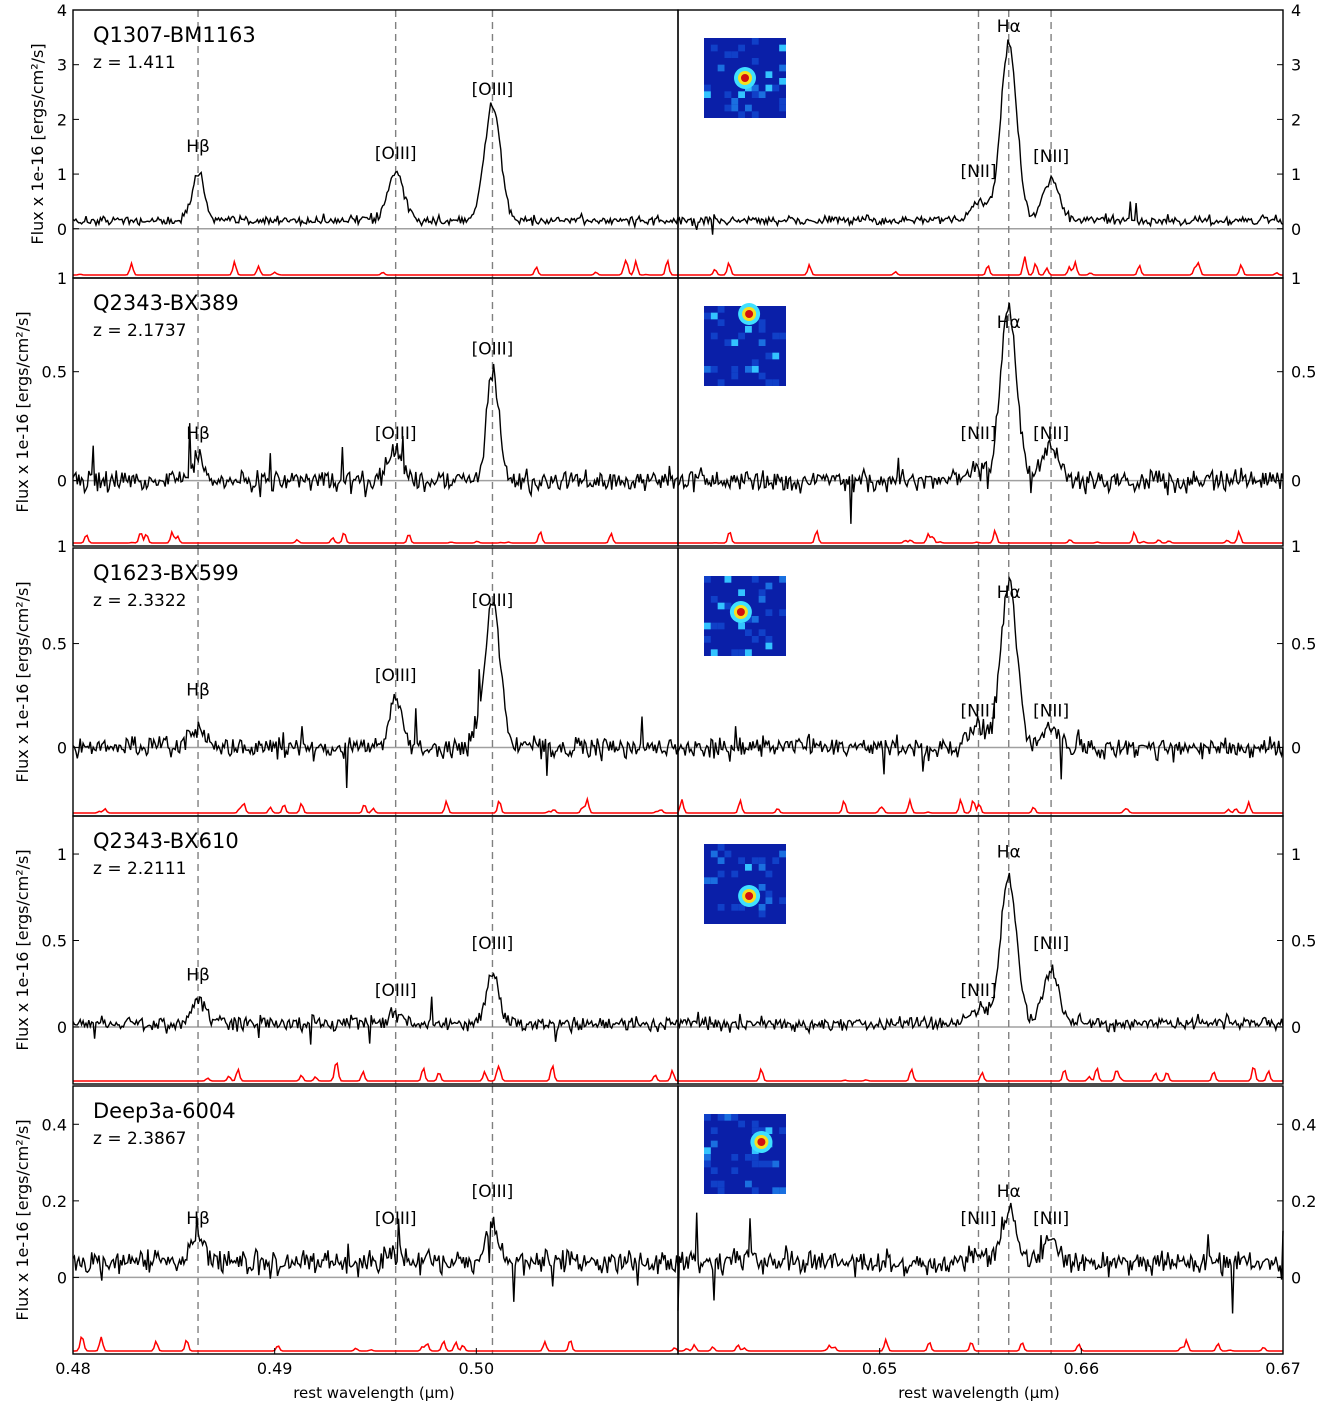  What do you see at coordinates (745, 1154) in the screenshot?
I see `galaxy-thumbnail` at bounding box center [745, 1154].